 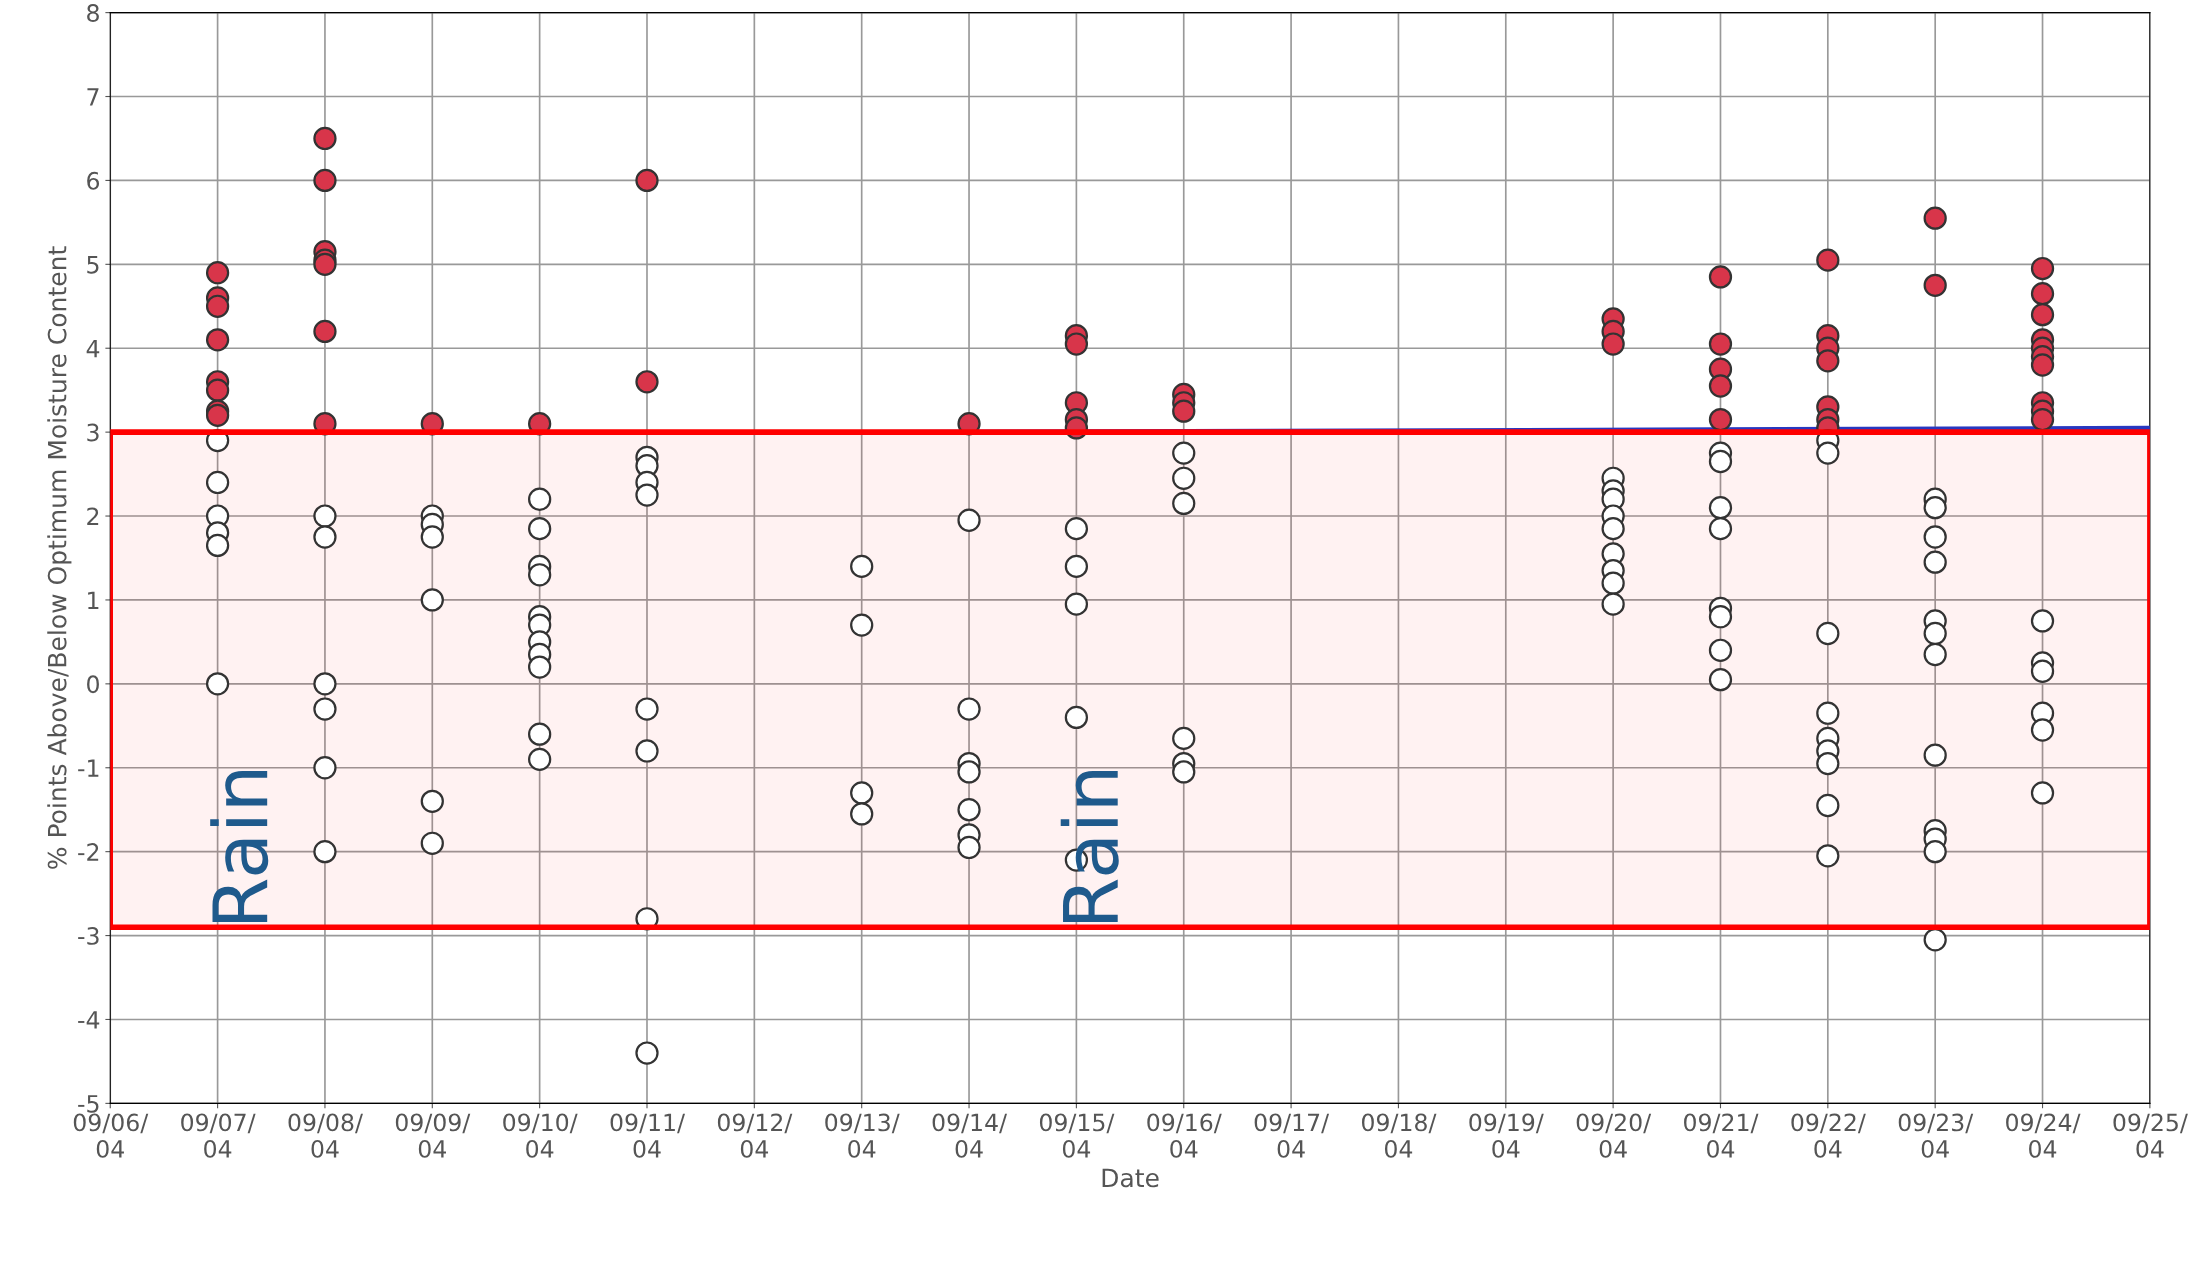 What do you see at coordinates (1614, 1135) in the screenshot?
I see `x-tick-label: 09/20/ 04` at bounding box center [1614, 1135].